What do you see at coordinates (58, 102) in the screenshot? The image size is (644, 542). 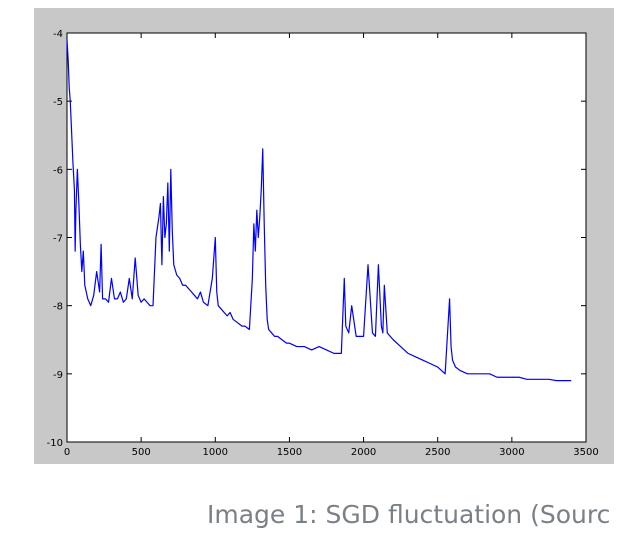 I see `y-tick-label: -5` at bounding box center [58, 102].